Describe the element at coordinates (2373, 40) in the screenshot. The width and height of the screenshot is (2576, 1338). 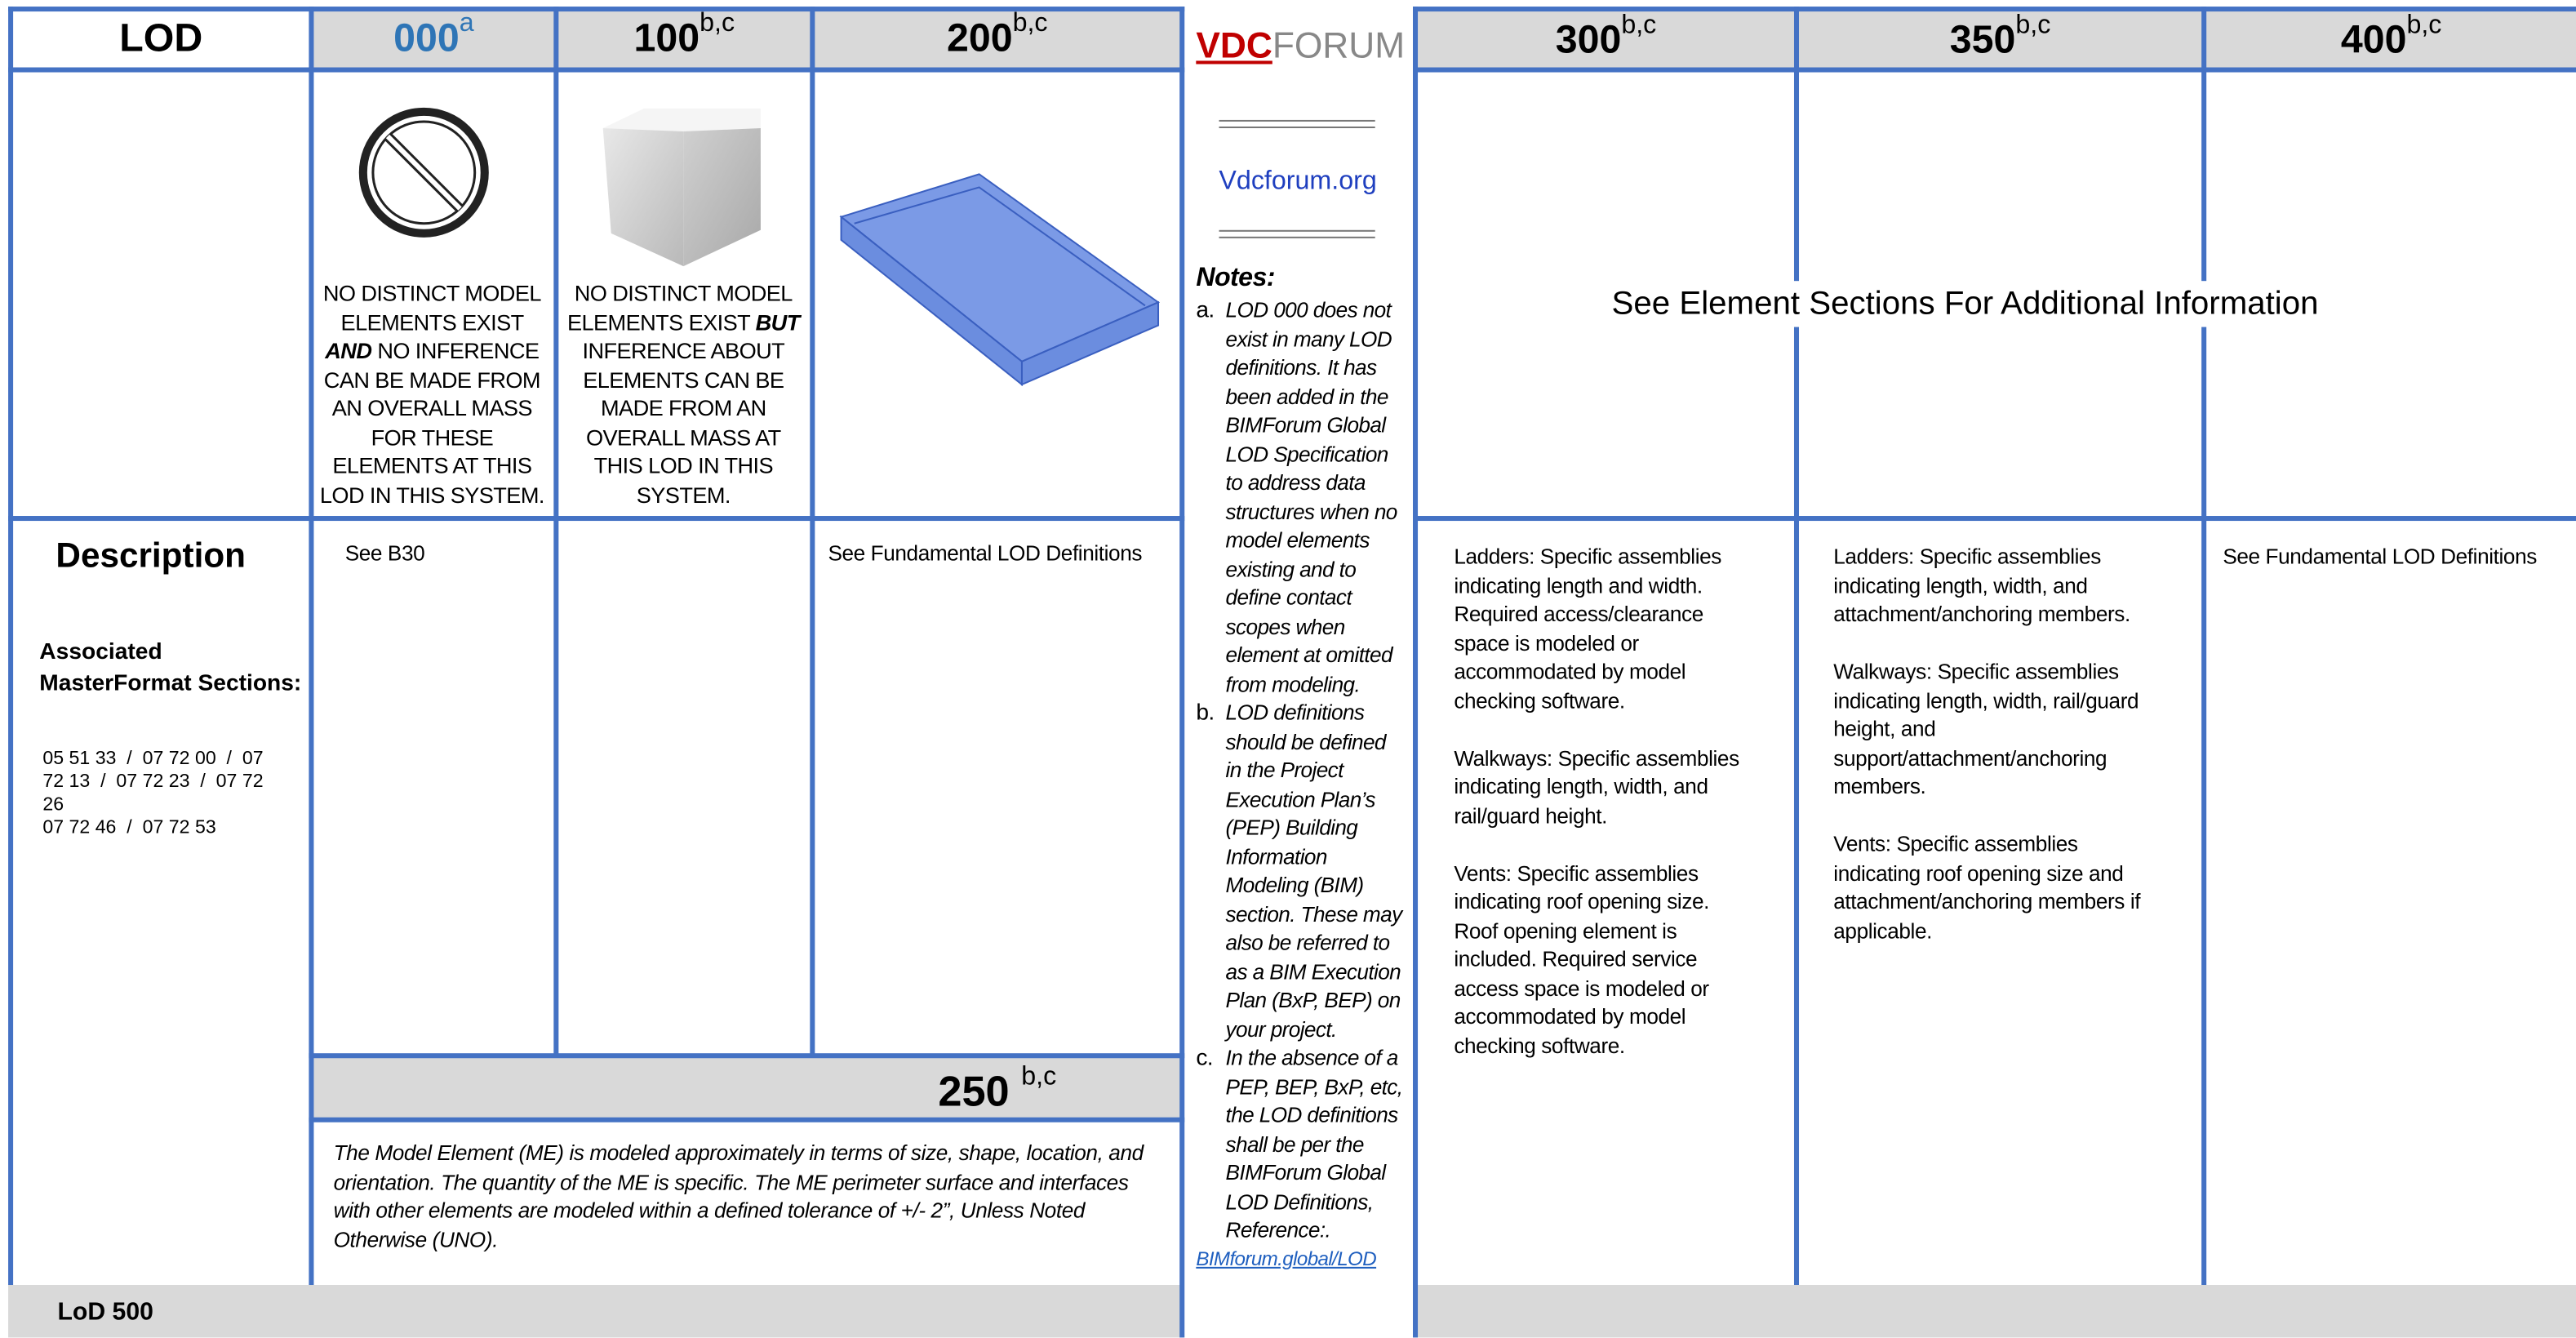
I see `level: 400` at that location.